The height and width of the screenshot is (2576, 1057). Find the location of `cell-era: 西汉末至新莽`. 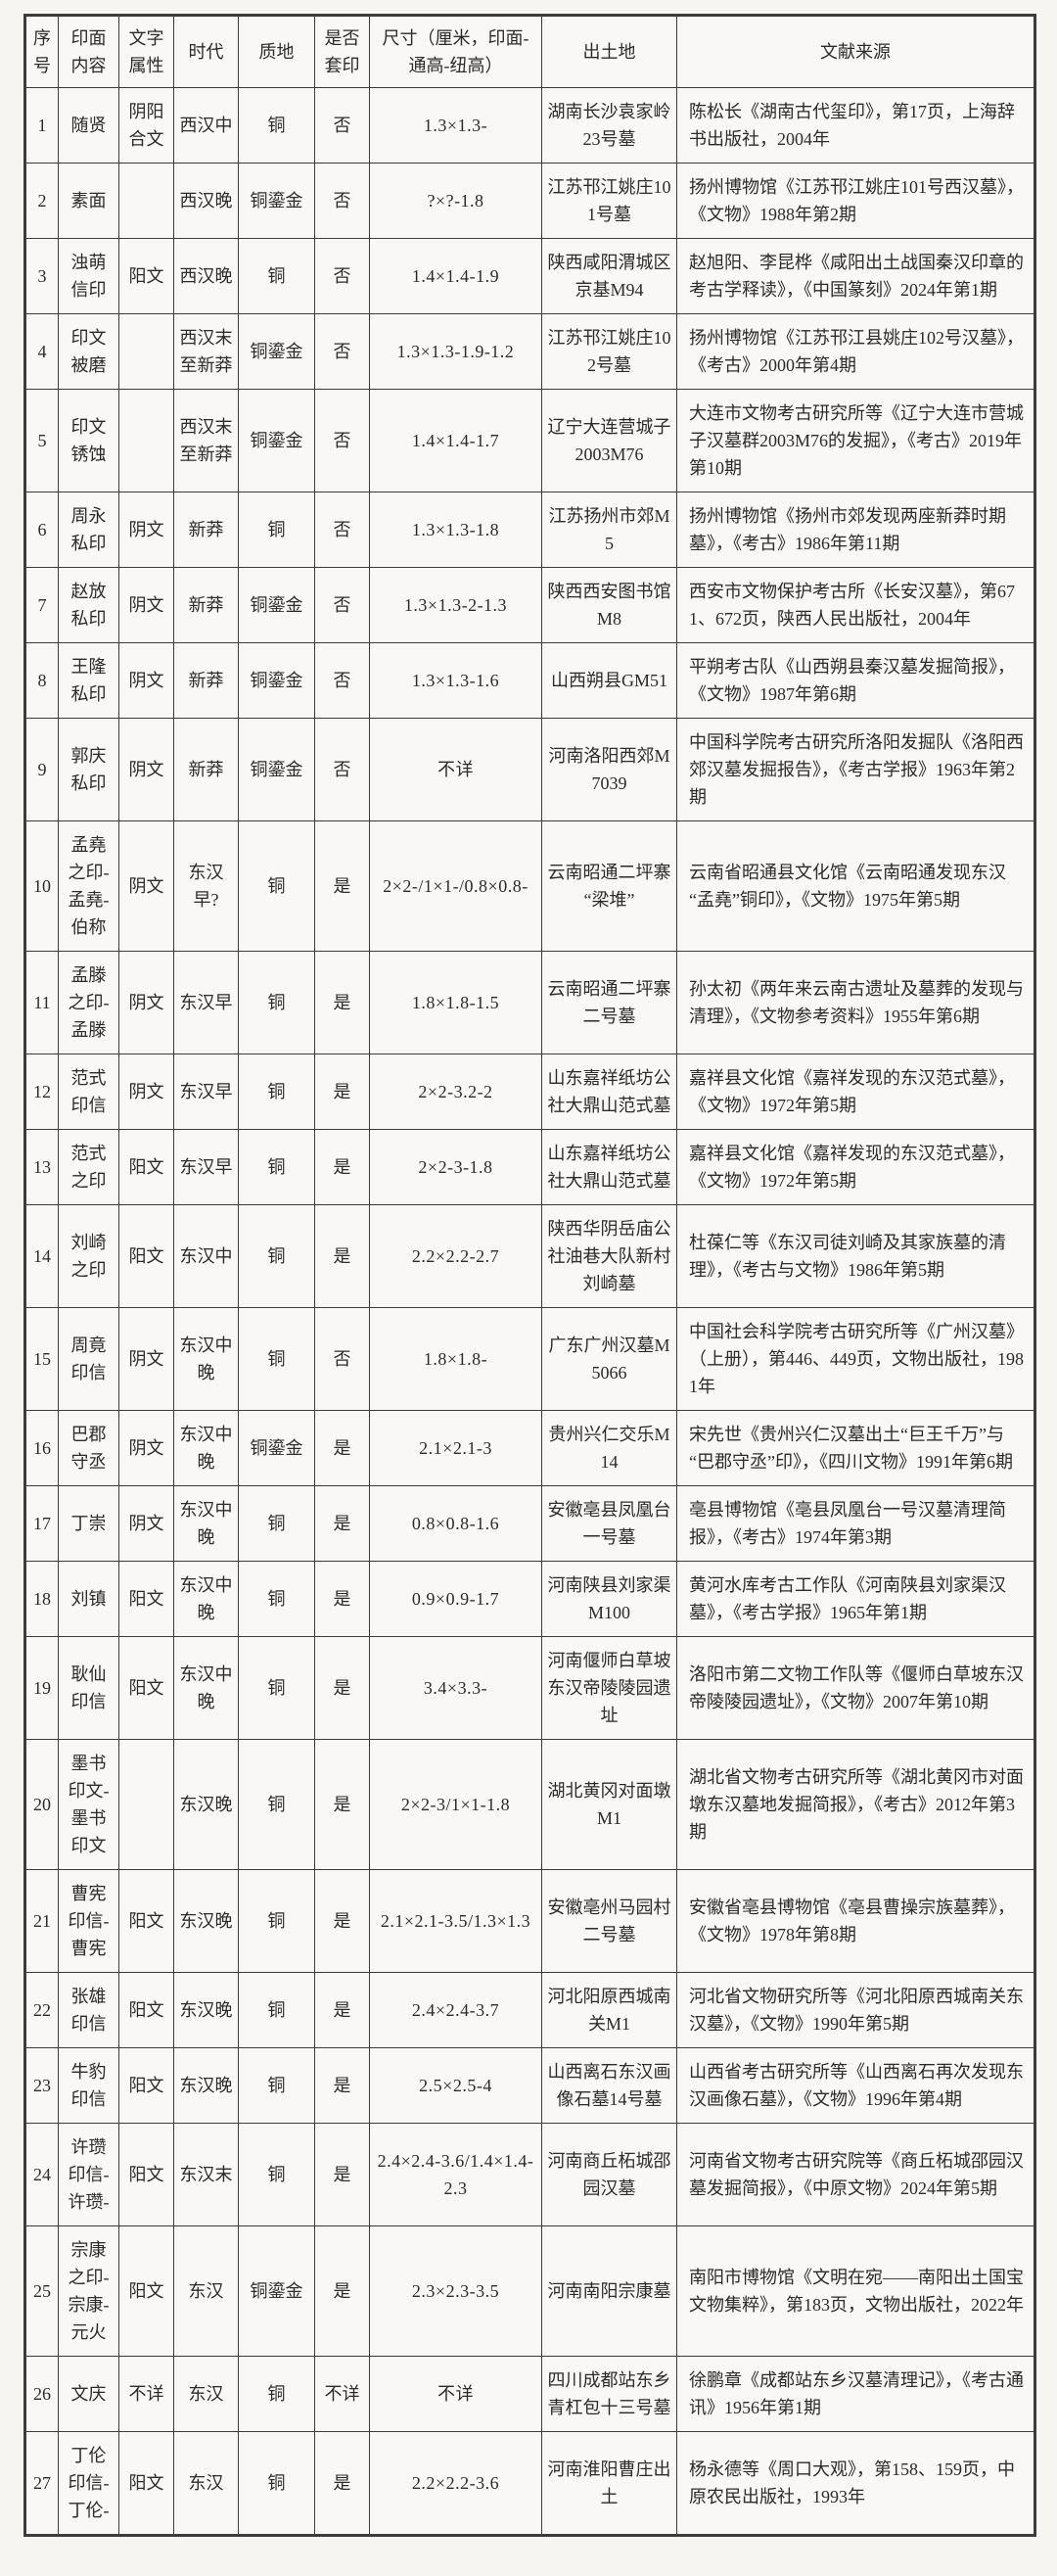

cell-era: 西汉末至新莽 is located at coordinates (206, 351).